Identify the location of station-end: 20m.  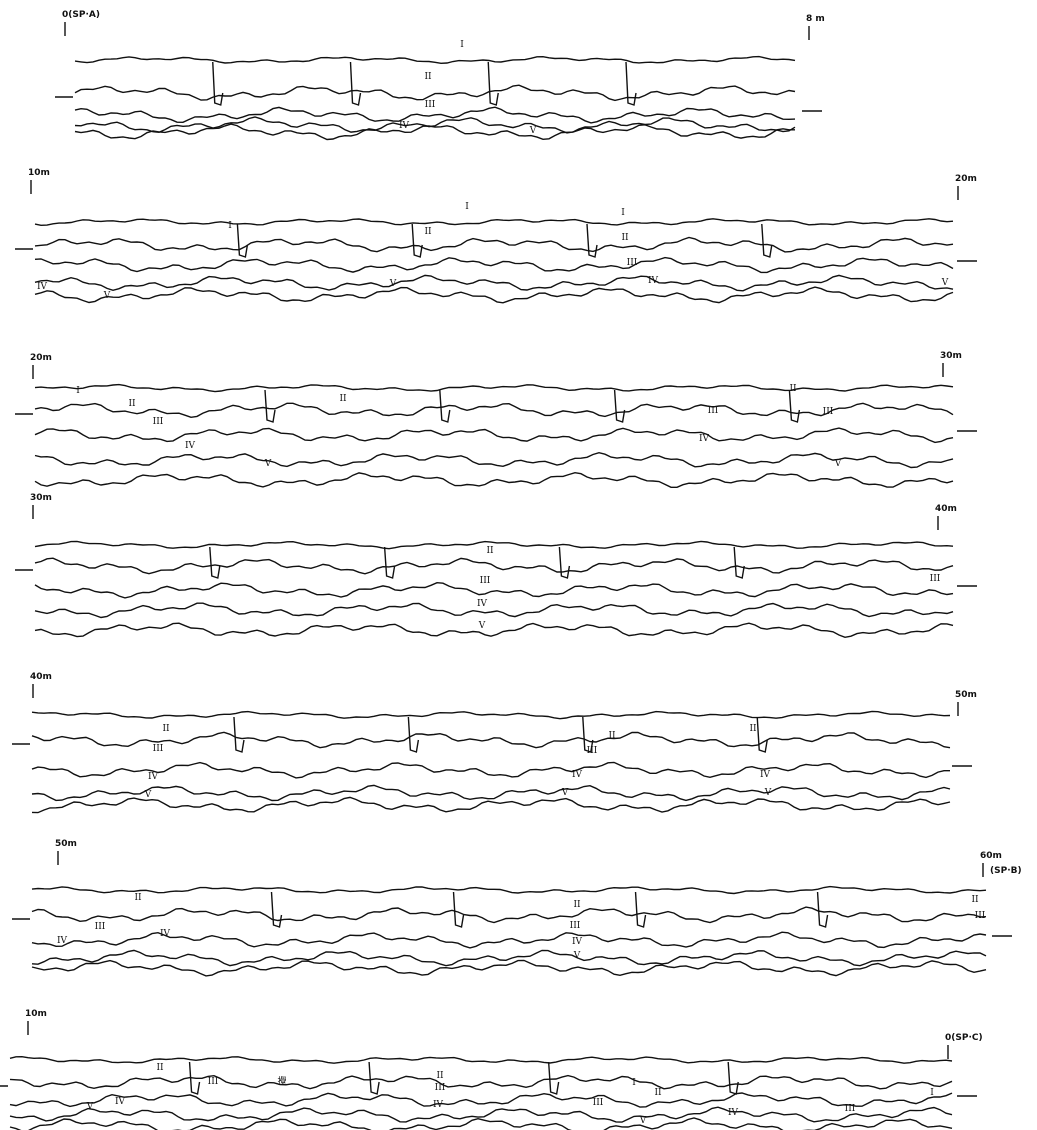
(966, 179).